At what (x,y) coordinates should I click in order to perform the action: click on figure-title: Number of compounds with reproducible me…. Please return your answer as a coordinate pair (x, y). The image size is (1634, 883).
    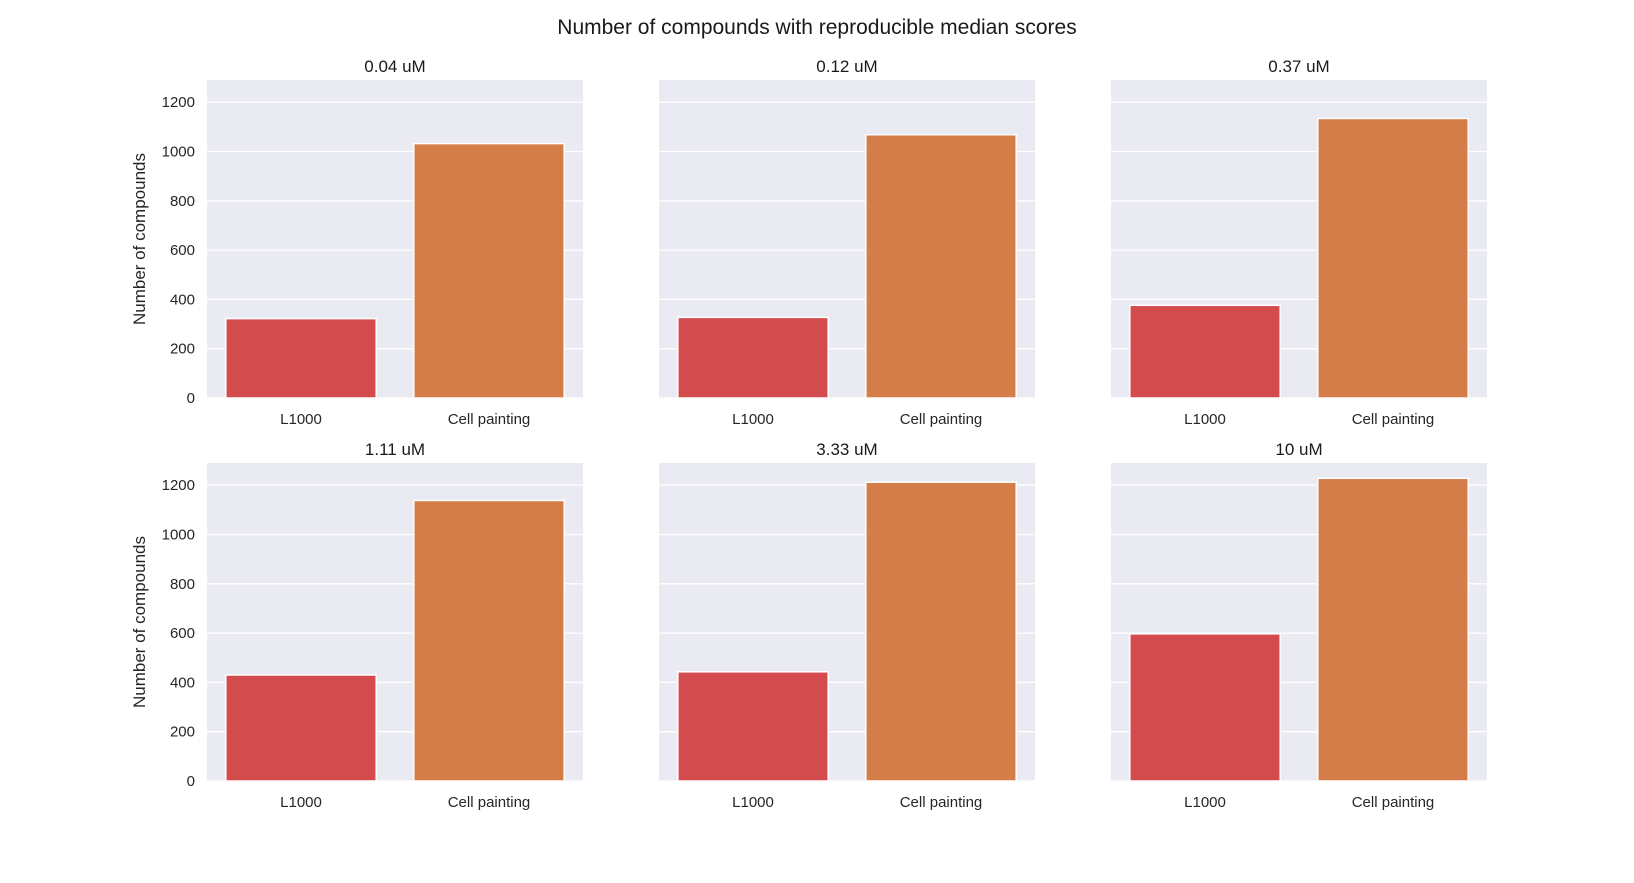
    Looking at the image, I should click on (816, 27).